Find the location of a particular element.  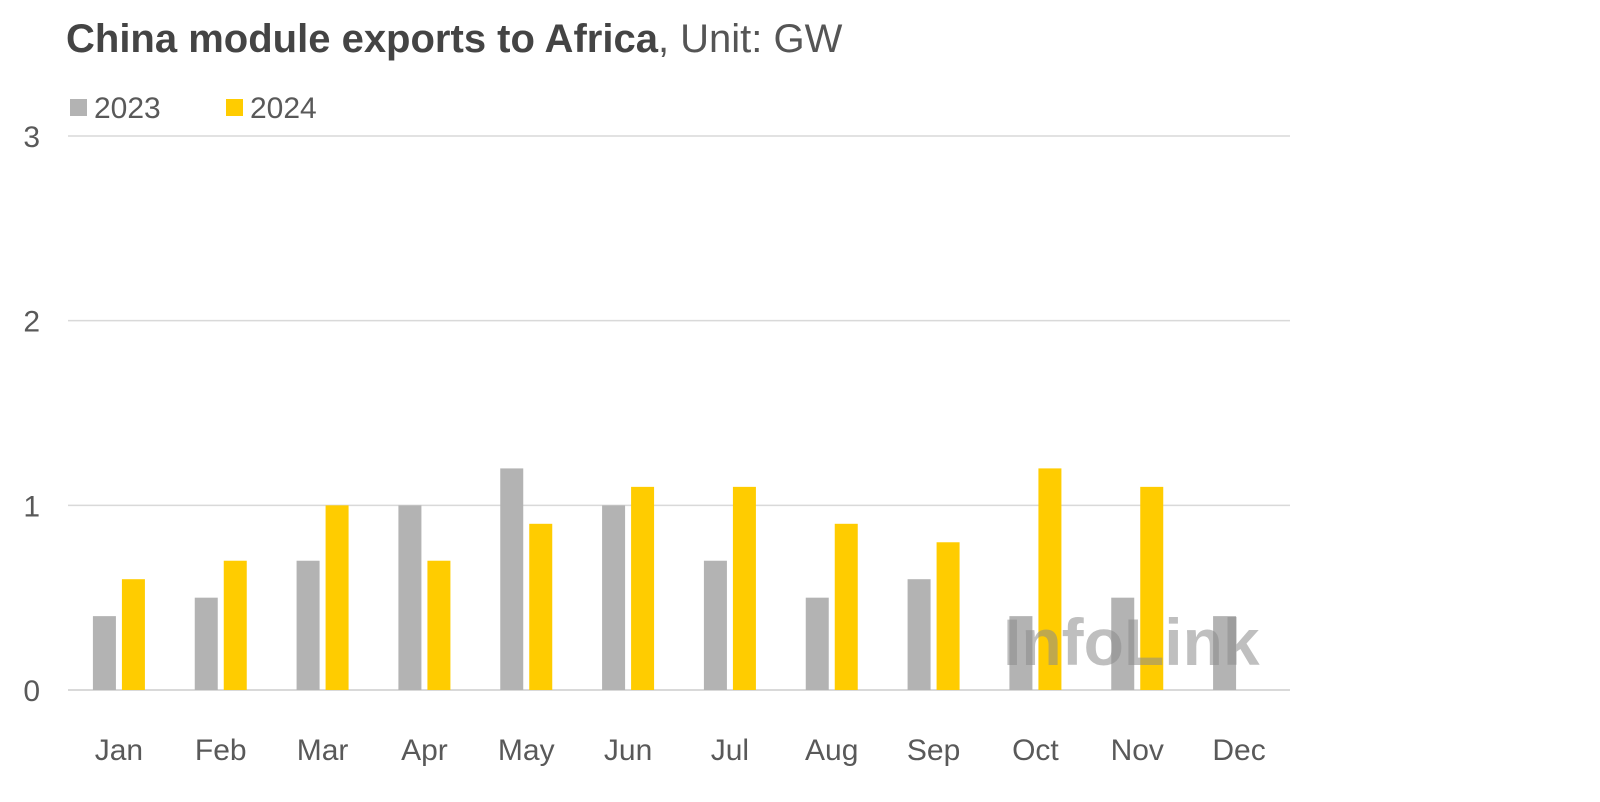

bar-2024-apr is located at coordinates (439, 625).